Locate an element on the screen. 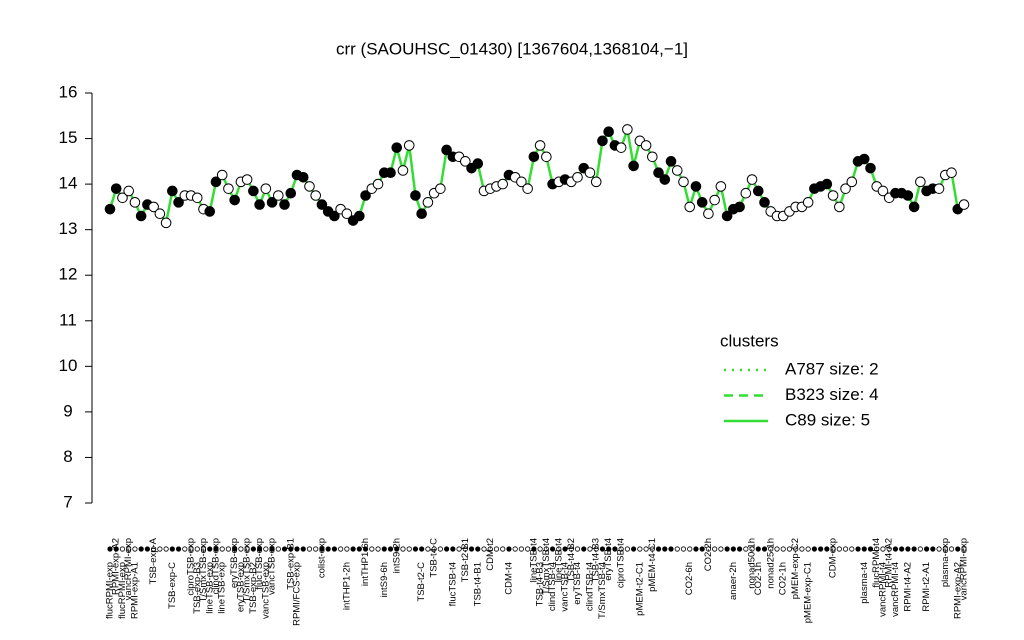  sample-label-top: flucRPMI-t4 is located at coordinates (876, 563).